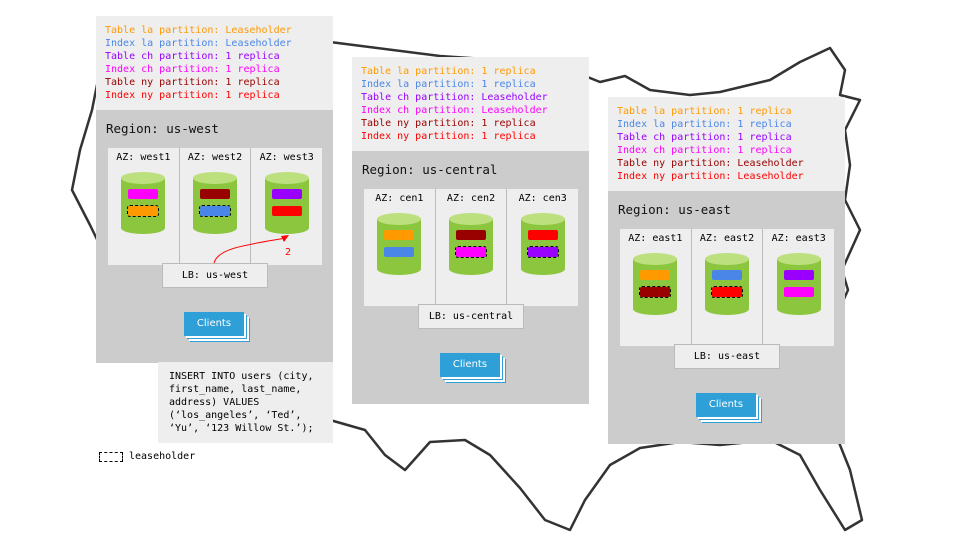 This screenshot has width=960, height=540. Describe the element at coordinates (454, 110) in the screenshot. I see `partition-line: Index ch partition: Leaseholder` at that location.